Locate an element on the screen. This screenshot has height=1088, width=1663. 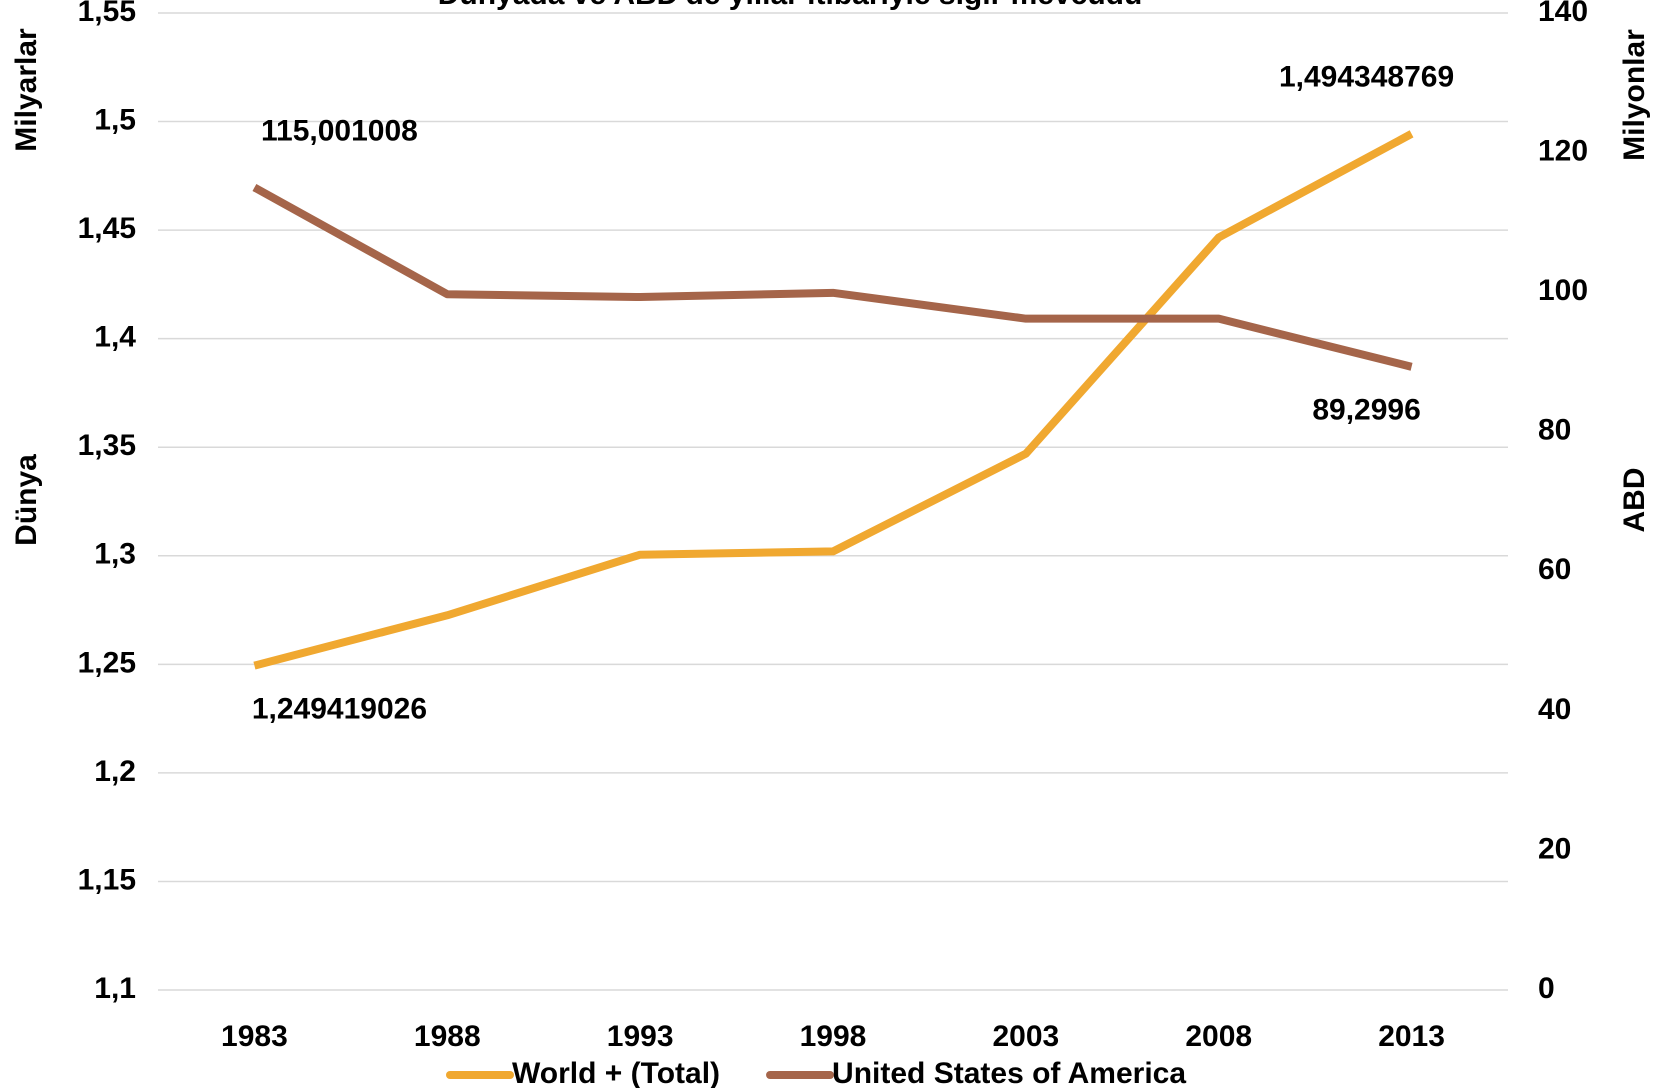
y-tick-label: 1,15 is located at coordinates (107, 879).